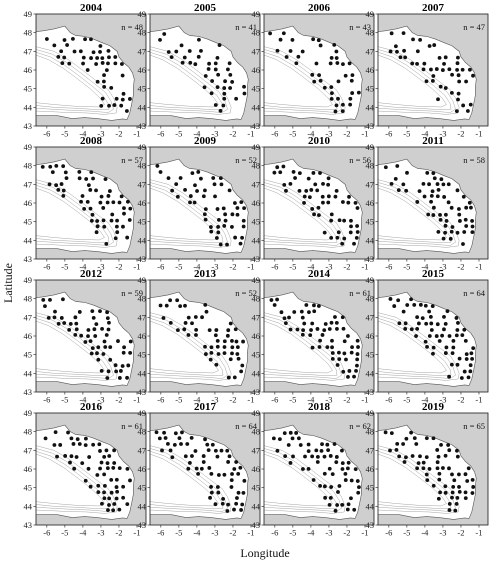  Describe the element at coordinates (256, 355) in the screenshot. I see `y-tick-label: 45` at that location.